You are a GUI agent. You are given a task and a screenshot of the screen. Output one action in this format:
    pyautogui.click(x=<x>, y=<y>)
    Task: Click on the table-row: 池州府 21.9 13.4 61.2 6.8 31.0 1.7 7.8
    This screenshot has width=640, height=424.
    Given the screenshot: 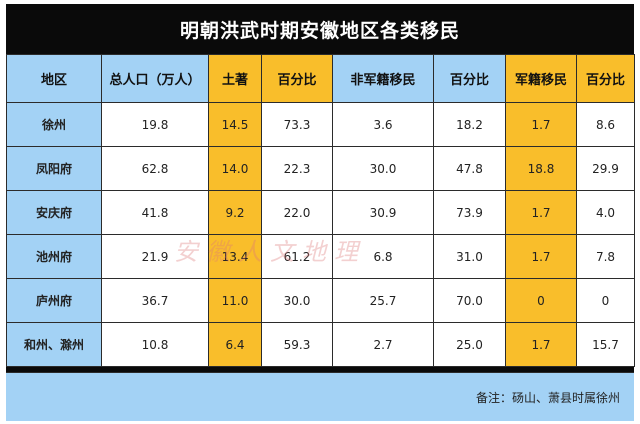 What is the action you would take?
    pyautogui.click(x=320, y=256)
    